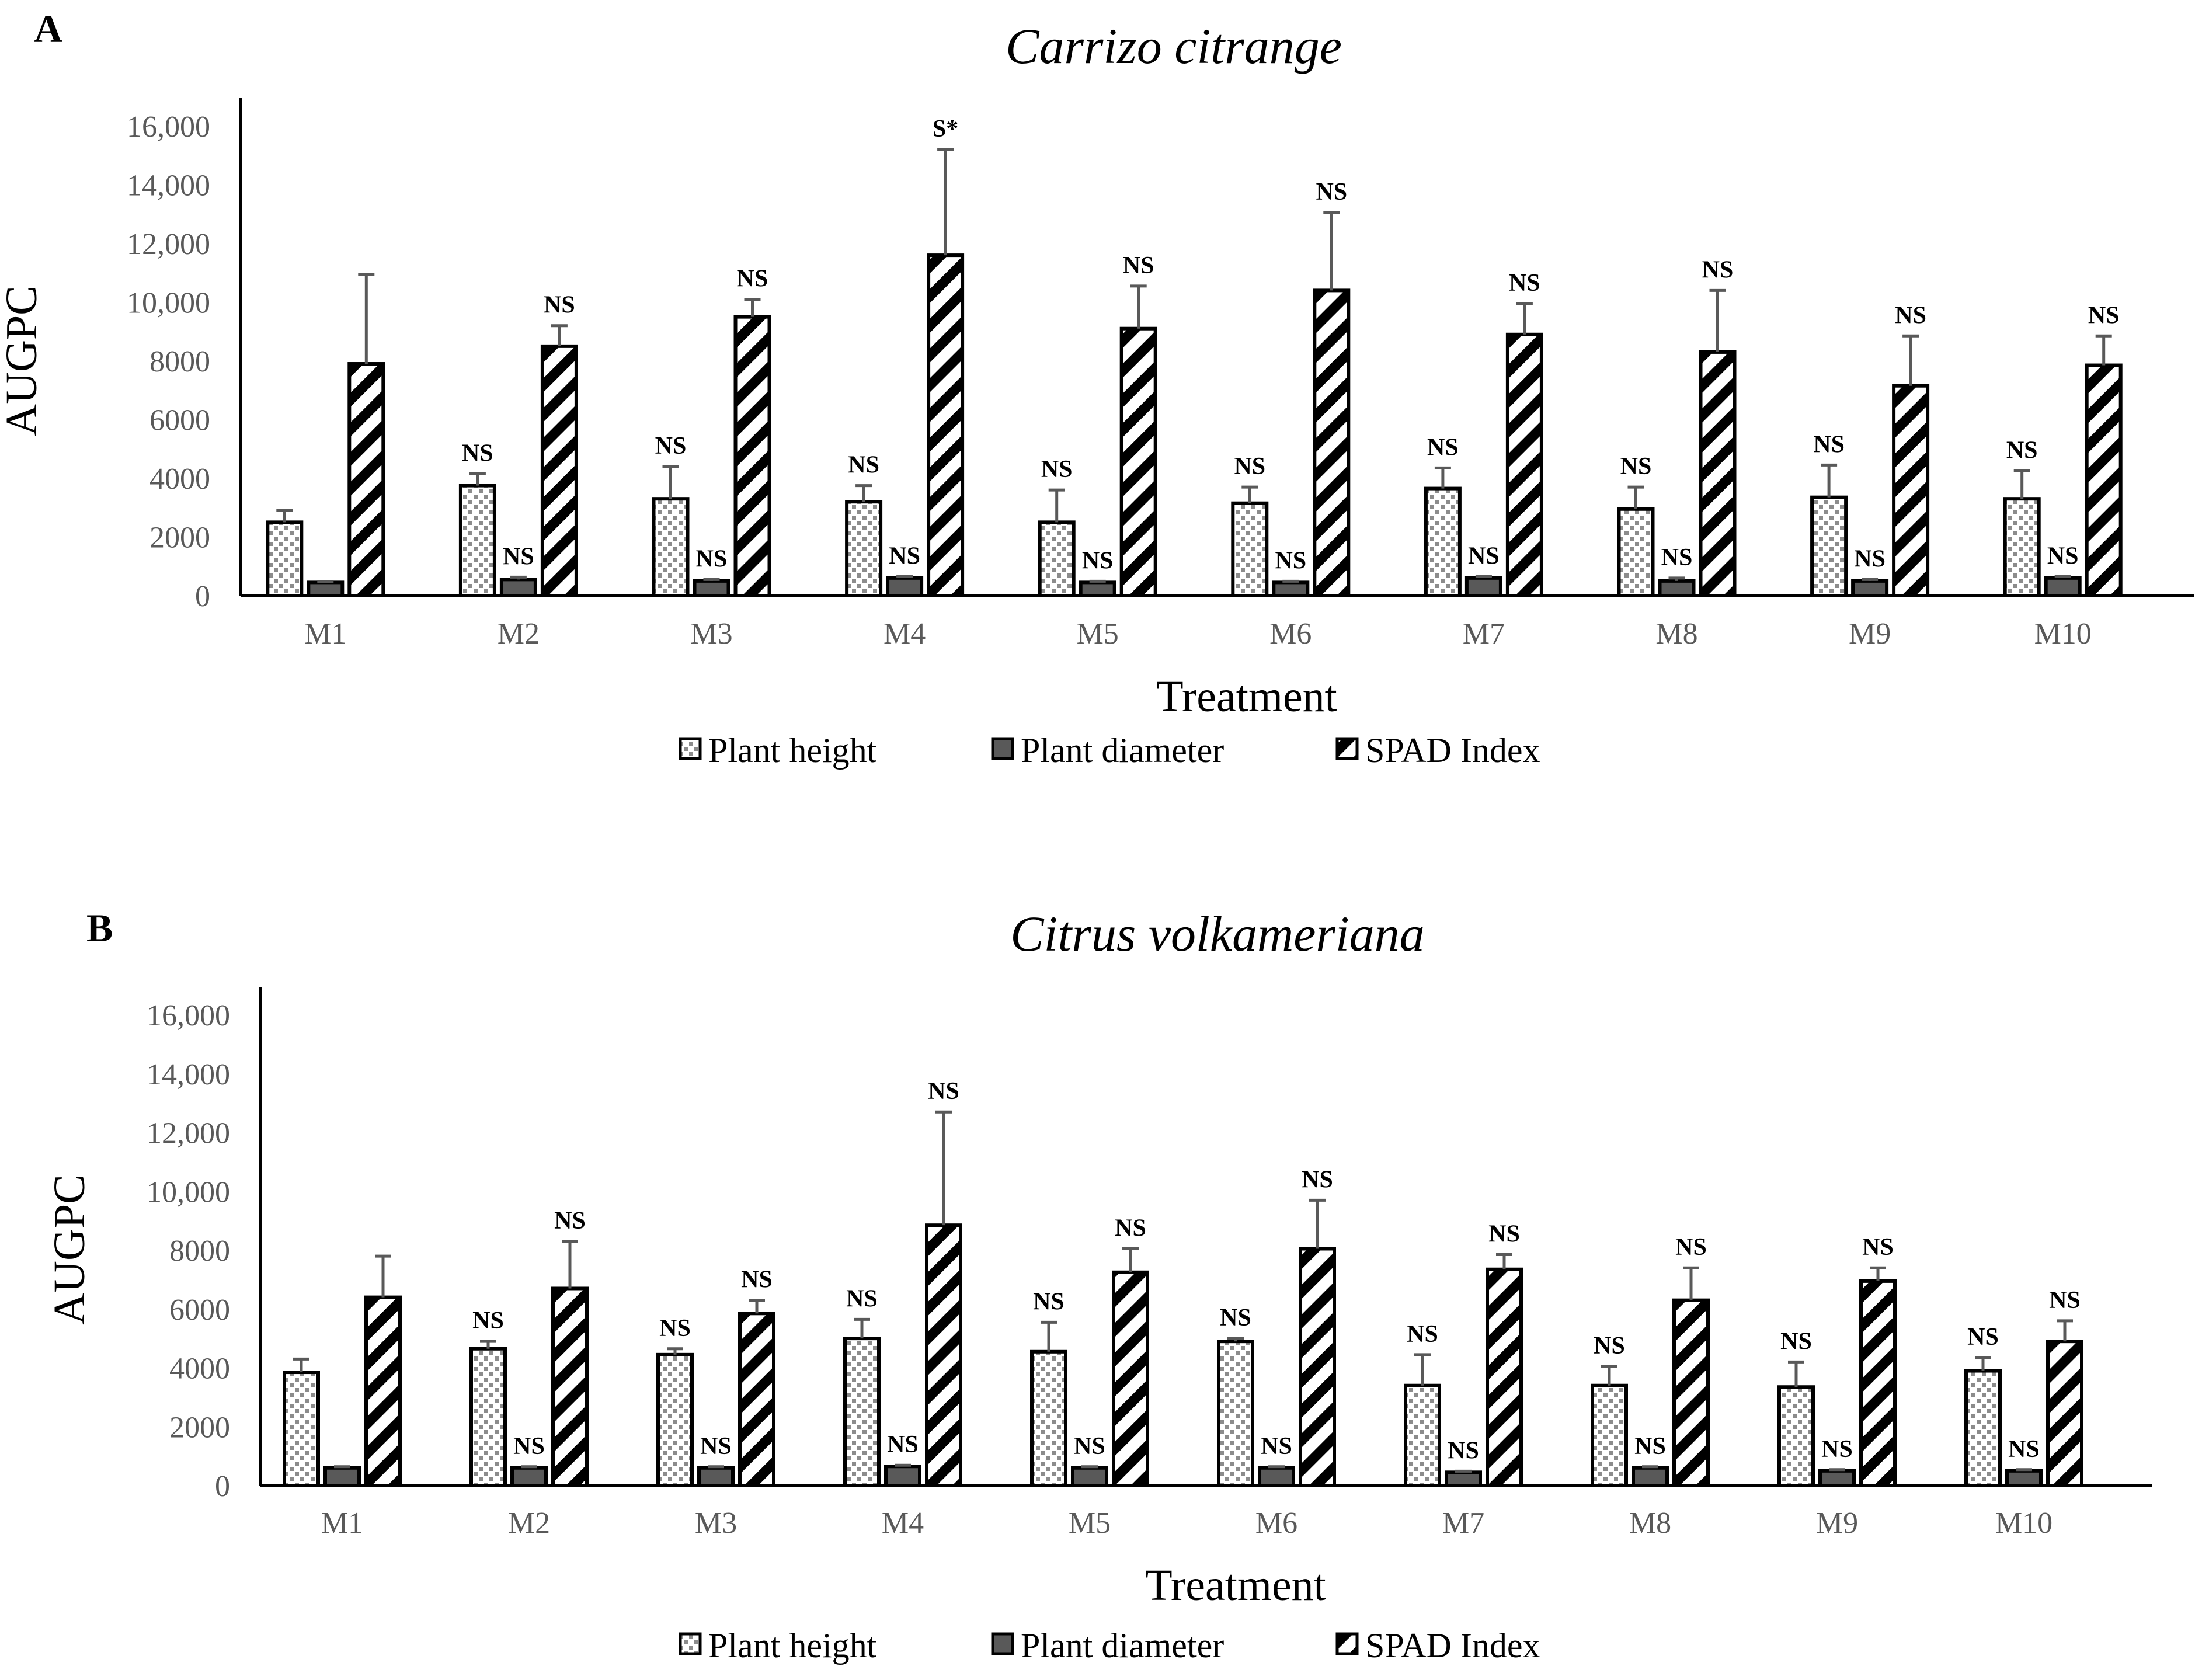 The height and width of the screenshot is (1680, 2202). I want to click on x-tick-label: M4, so click(905, 634).